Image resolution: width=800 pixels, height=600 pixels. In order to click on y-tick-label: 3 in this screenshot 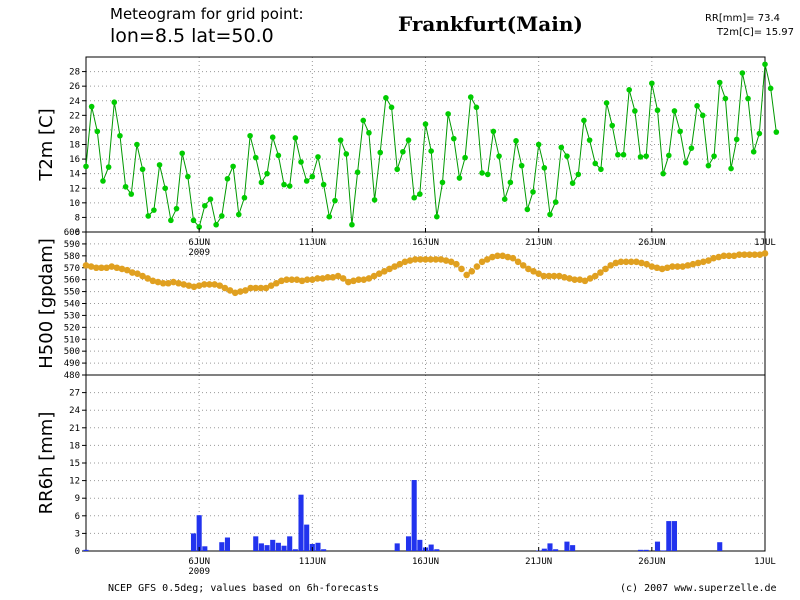, I will do `click(77, 534)`.